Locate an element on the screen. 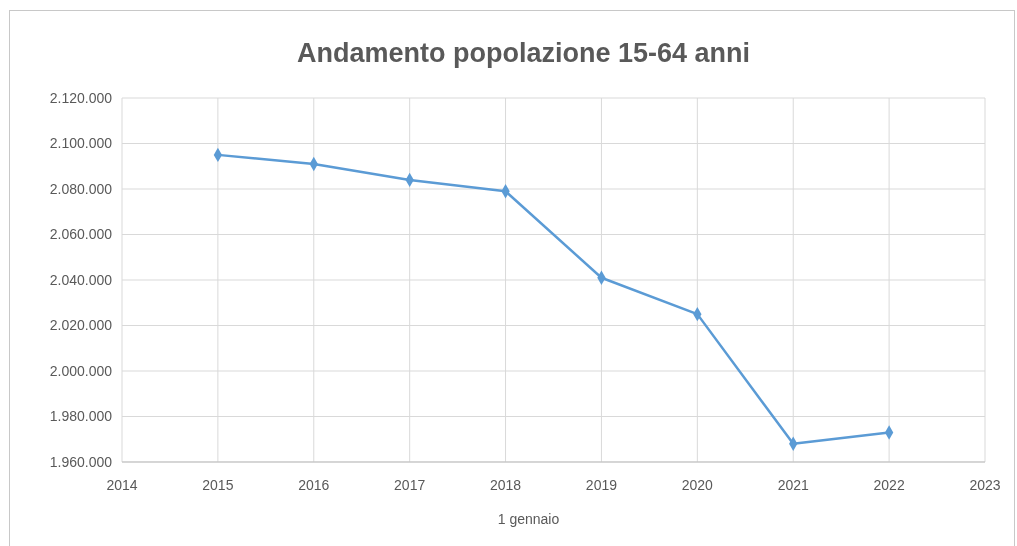  y-tick-label: 2.100.000 is located at coordinates (81, 143).